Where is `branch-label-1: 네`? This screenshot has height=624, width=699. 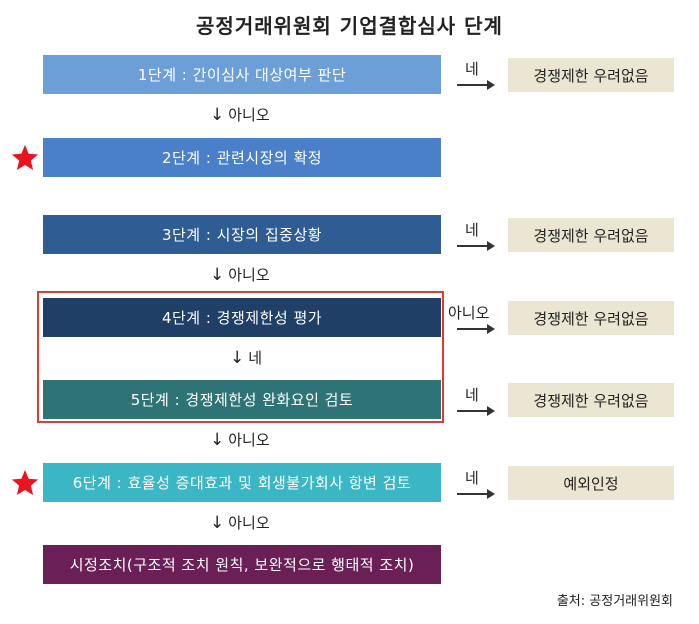
branch-label-1: 네 is located at coordinates (472, 69).